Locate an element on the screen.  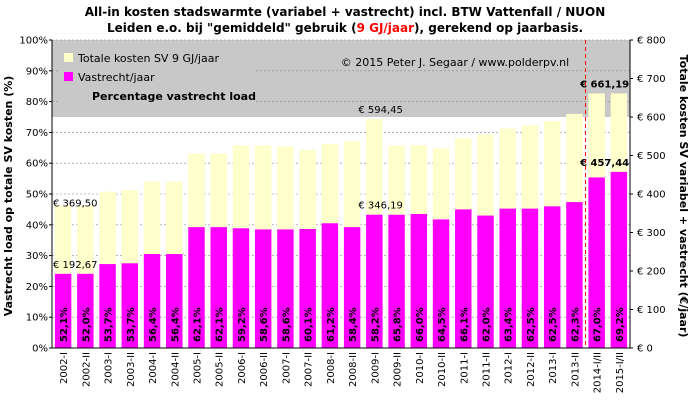
x-tick-label: 2003-I is located at coordinates (109, 368).